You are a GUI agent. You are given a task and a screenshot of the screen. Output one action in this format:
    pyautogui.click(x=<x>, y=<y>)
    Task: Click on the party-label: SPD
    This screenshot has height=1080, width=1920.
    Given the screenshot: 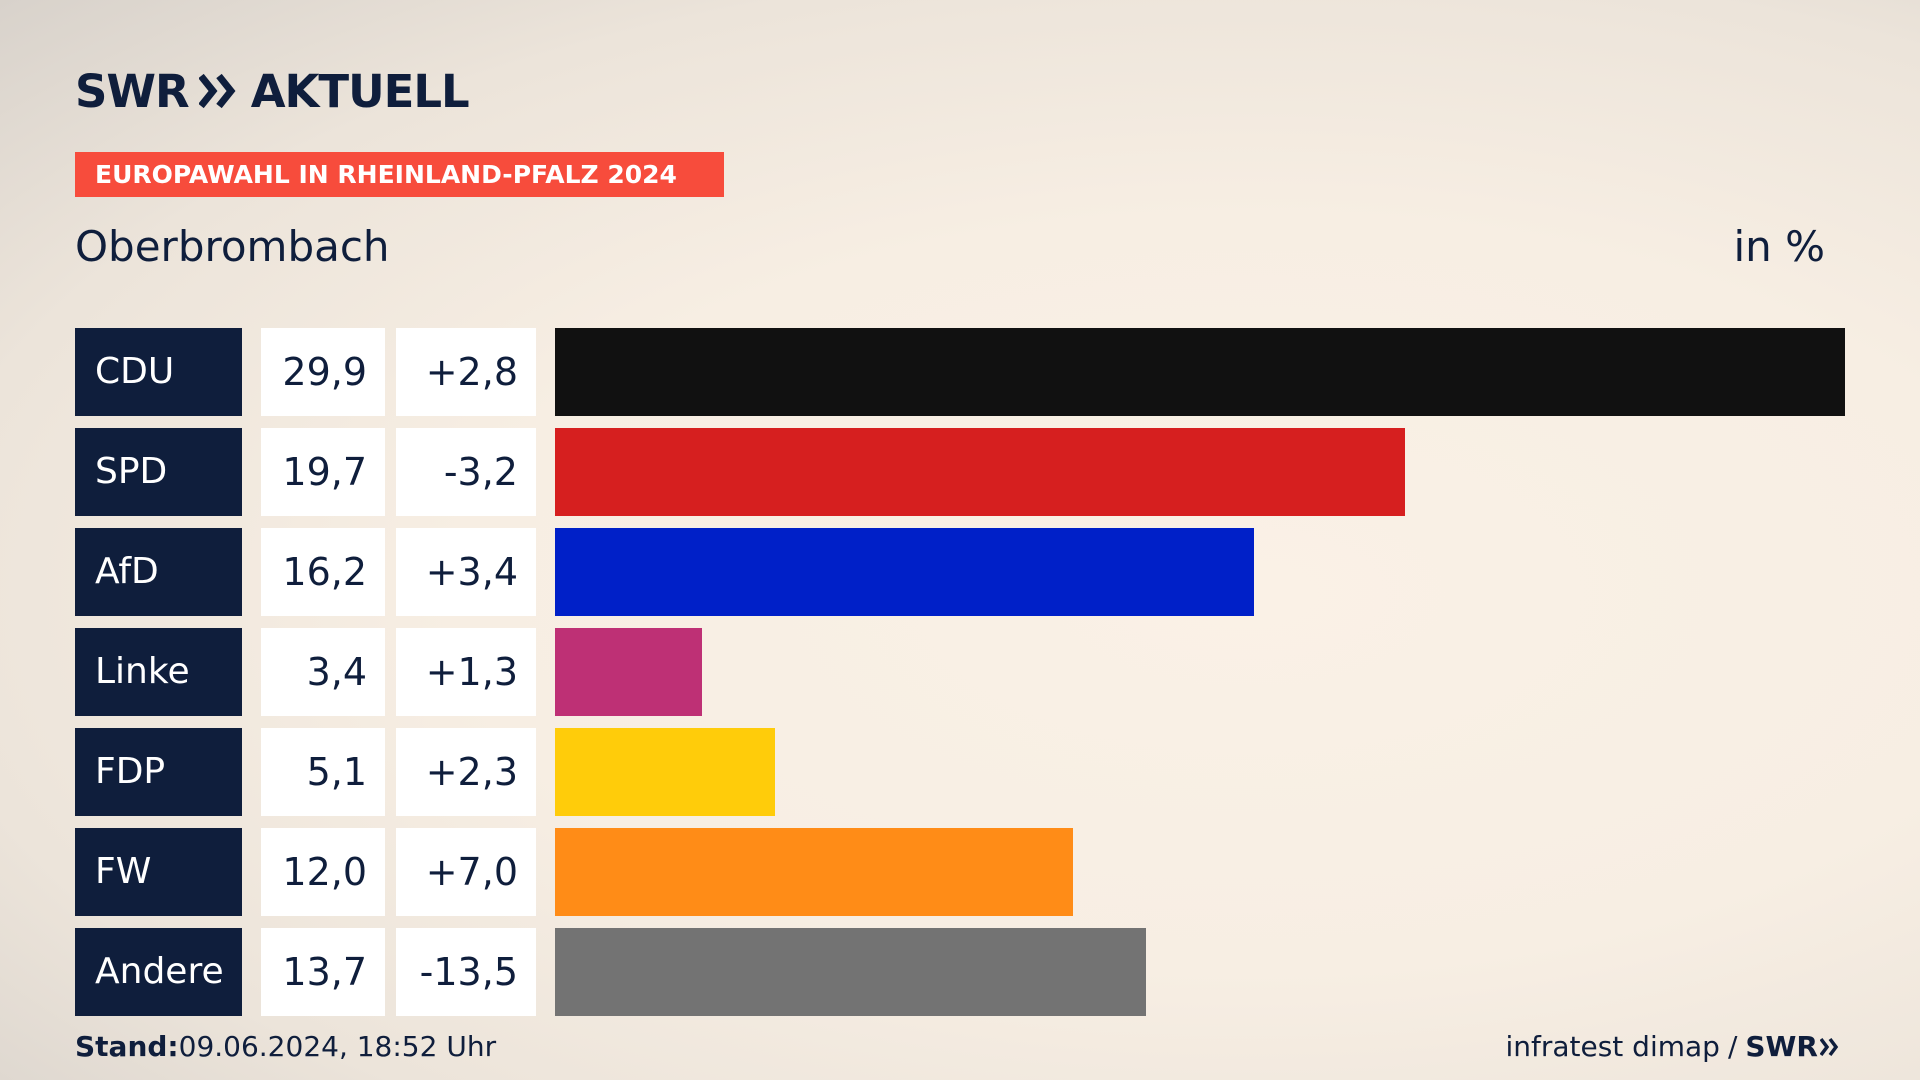 What is the action you would take?
    pyautogui.click(x=158, y=472)
    